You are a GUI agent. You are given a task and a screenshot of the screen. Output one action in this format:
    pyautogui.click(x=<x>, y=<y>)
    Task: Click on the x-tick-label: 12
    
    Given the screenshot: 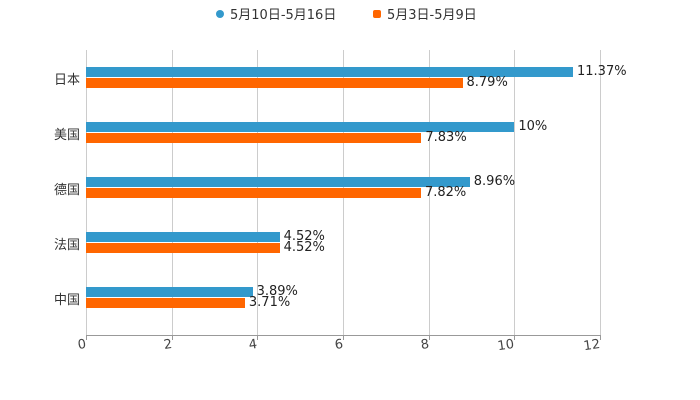 What is the action you would take?
    pyautogui.click(x=592, y=346)
    